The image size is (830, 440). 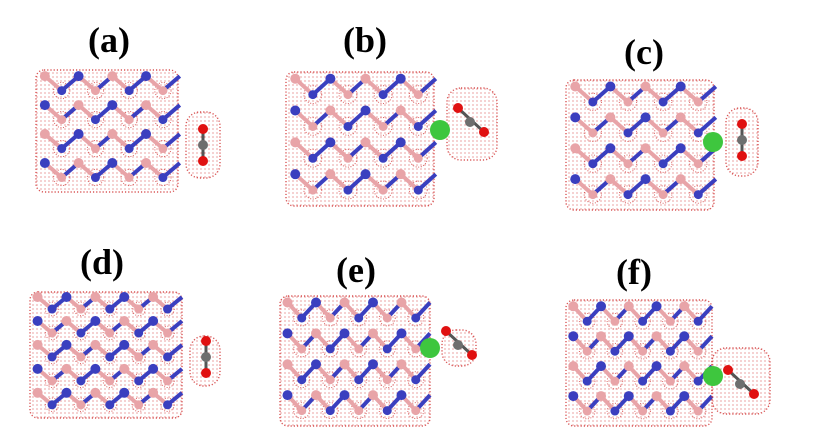 I want to click on panel-label-a: (a), so click(x=109, y=40).